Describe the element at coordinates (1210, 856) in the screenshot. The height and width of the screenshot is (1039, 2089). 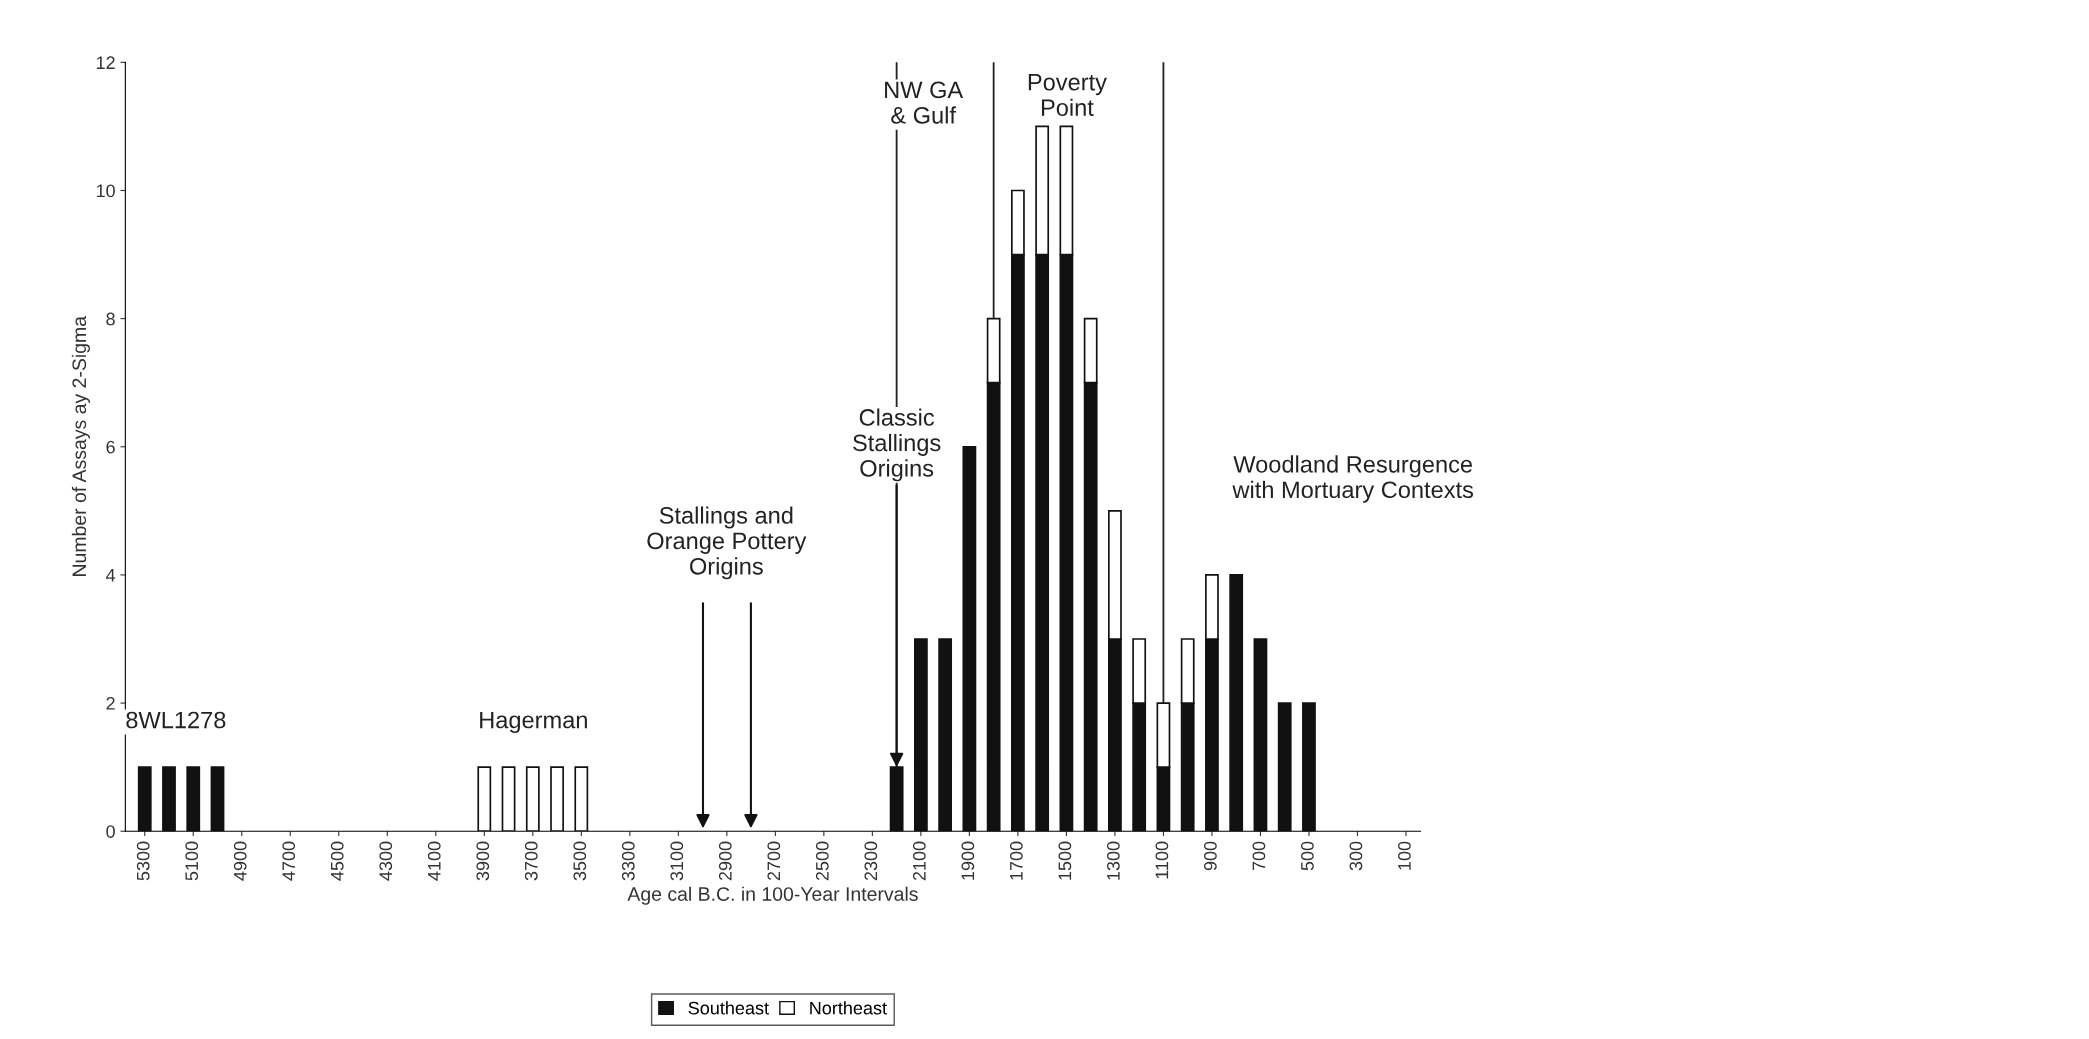
I see `x-tick-label: 900` at that location.